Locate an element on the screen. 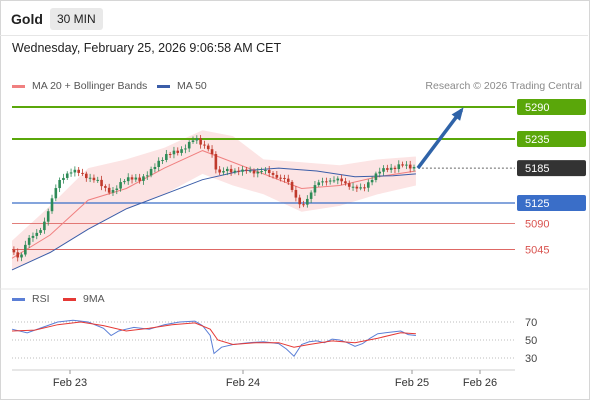 Image resolution: width=590 pixels, height=400 pixels. legend-rsi-ma: 9MA is located at coordinates (84, 299).